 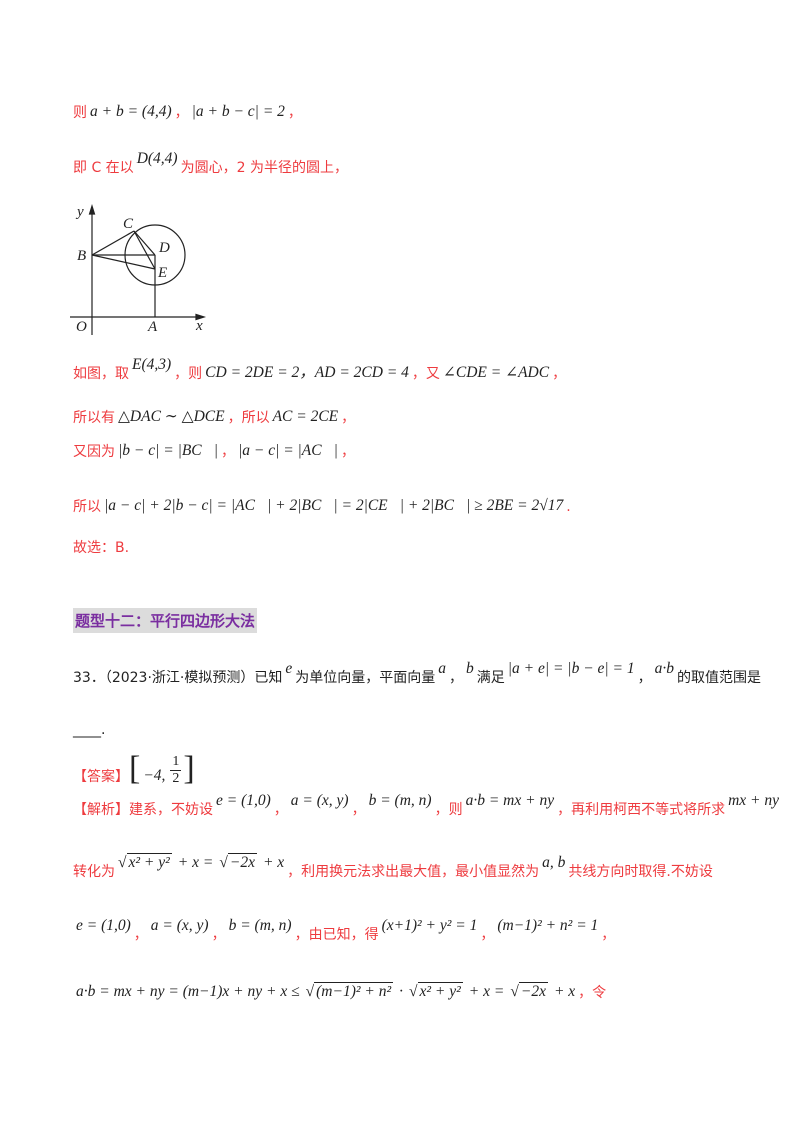 What do you see at coordinates (143, 809) in the screenshot?
I see `text-segment: 【解析】建系，不妨设` at bounding box center [143, 809].